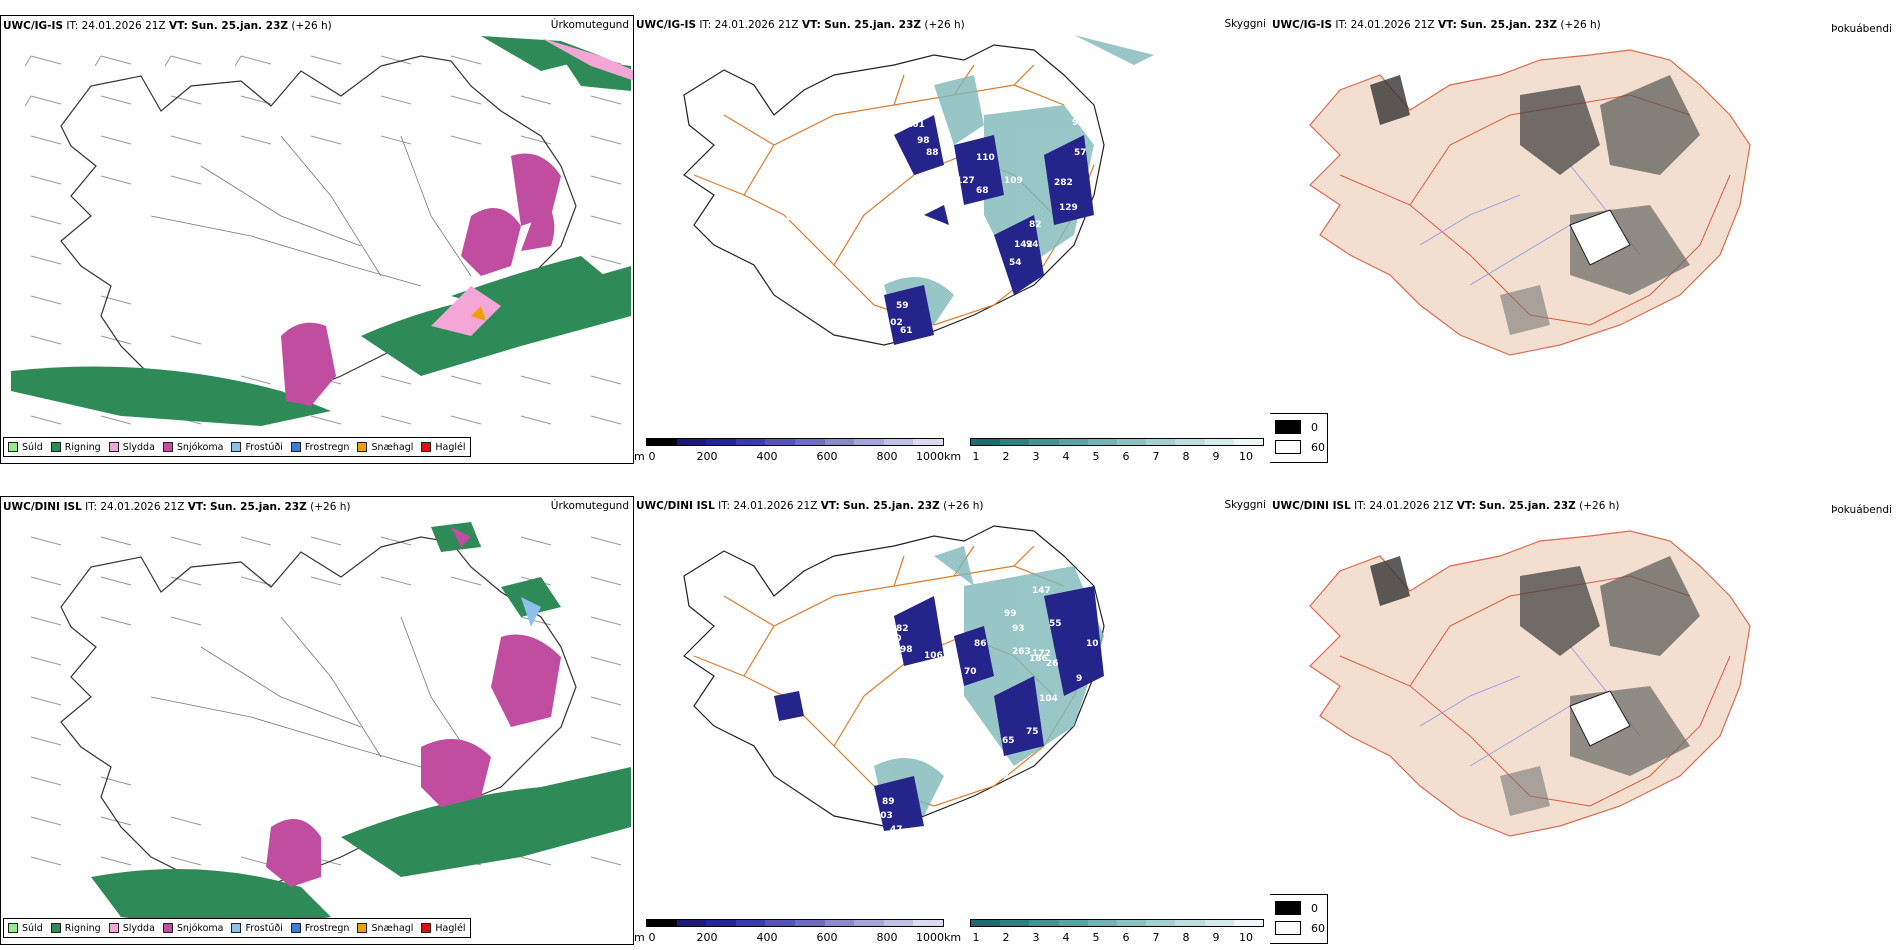 This screenshot has width=1900, height=950. I want to click on vis-tick: 5, so click(1096, 937).